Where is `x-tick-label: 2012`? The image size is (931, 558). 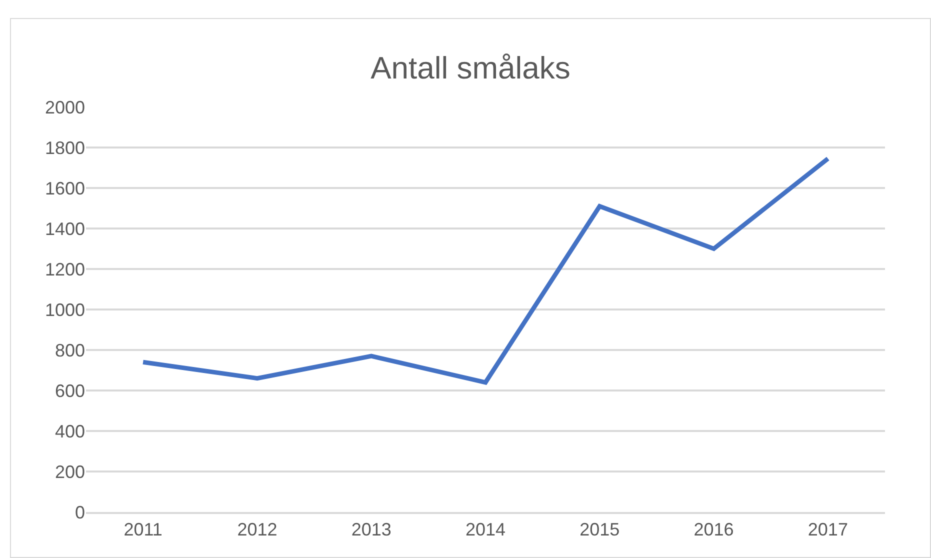 x-tick-label: 2012 is located at coordinates (257, 529).